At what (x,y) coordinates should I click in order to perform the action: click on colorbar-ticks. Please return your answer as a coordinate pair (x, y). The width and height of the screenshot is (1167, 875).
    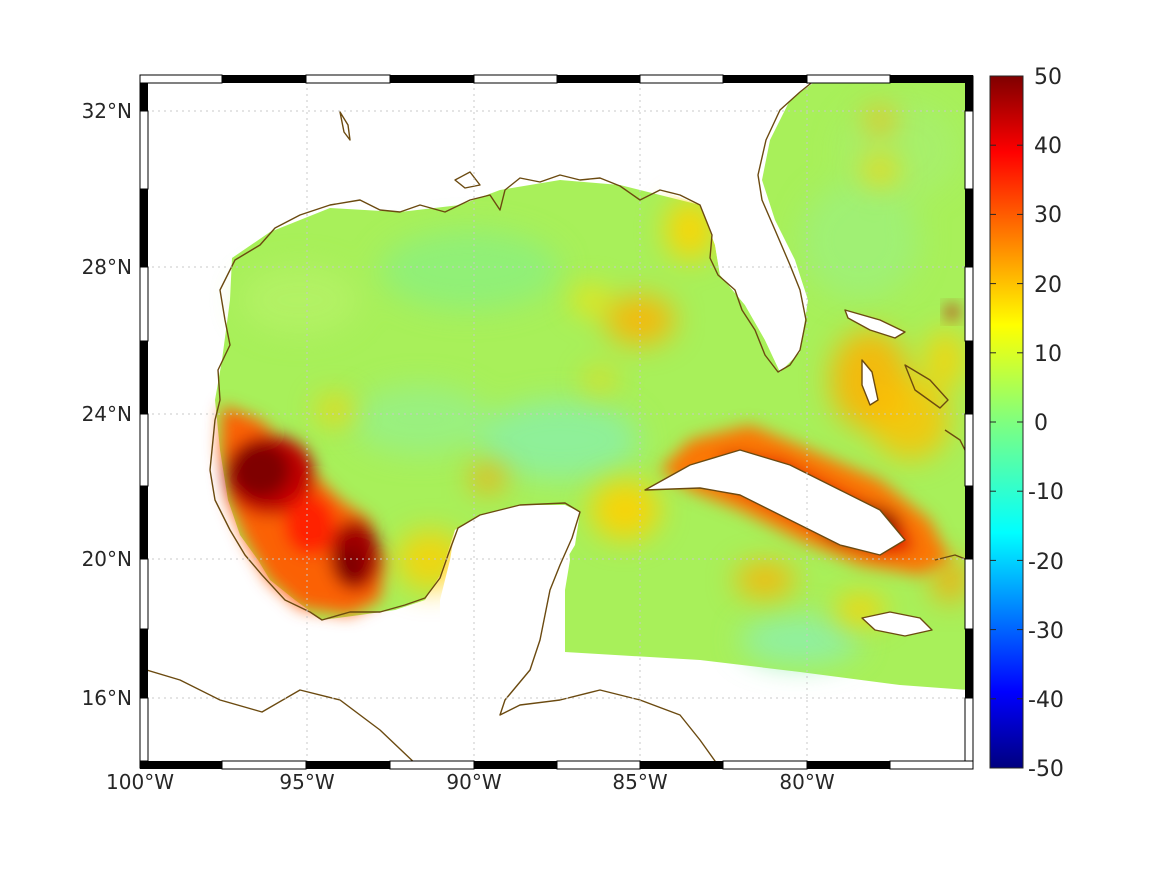
    Looking at the image, I should click on (1006, 422).